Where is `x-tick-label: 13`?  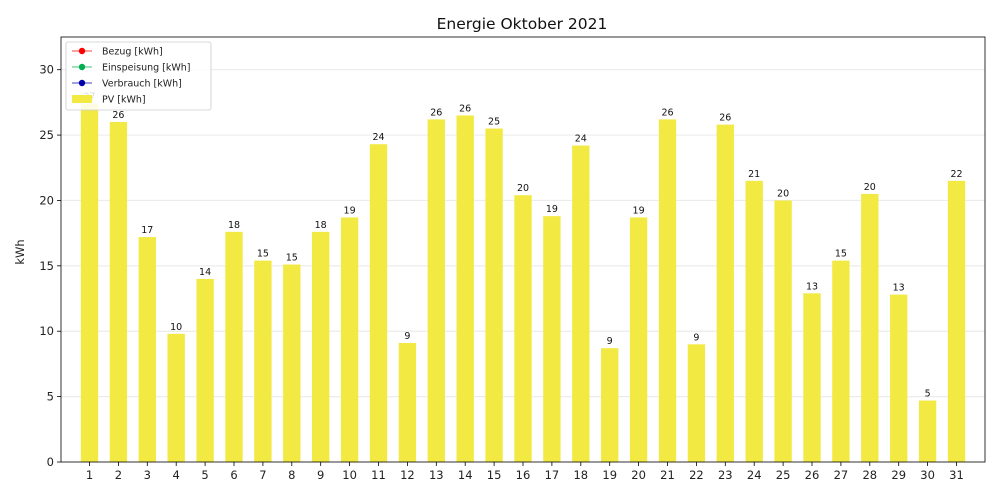 x-tick-label: 13 is located at coordinates (436, 475).